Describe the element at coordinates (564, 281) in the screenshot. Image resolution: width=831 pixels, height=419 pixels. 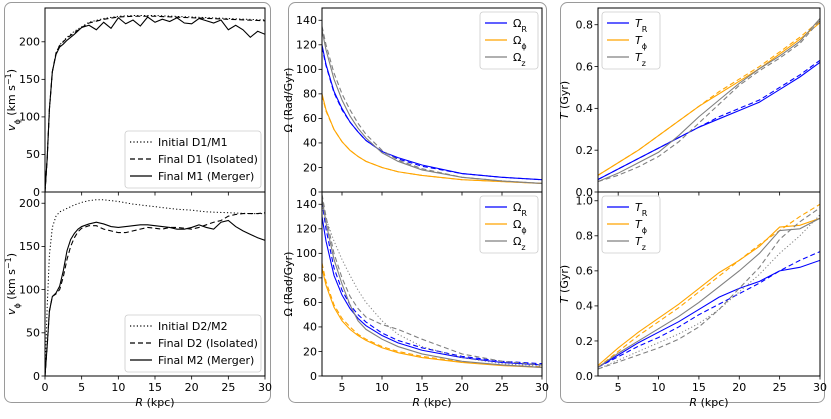
I see `y-axis-label-part: (Gyr)` at that location.